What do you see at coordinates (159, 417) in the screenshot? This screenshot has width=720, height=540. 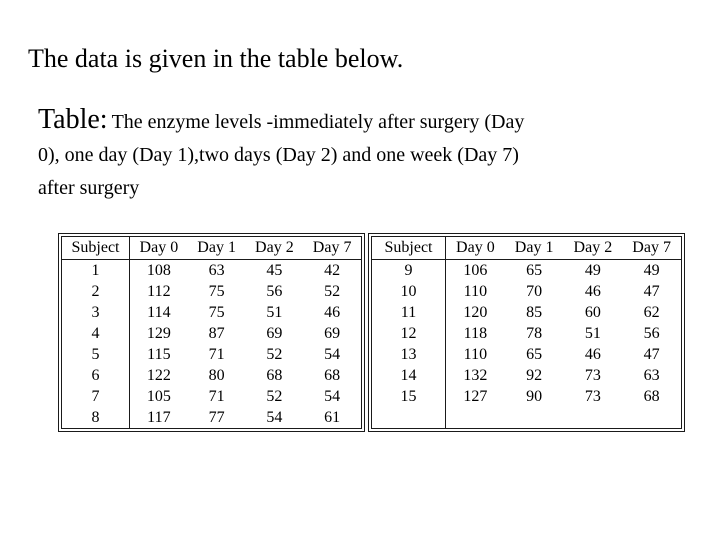 I see `value-cell: 117` at bounding box center [159, 417].